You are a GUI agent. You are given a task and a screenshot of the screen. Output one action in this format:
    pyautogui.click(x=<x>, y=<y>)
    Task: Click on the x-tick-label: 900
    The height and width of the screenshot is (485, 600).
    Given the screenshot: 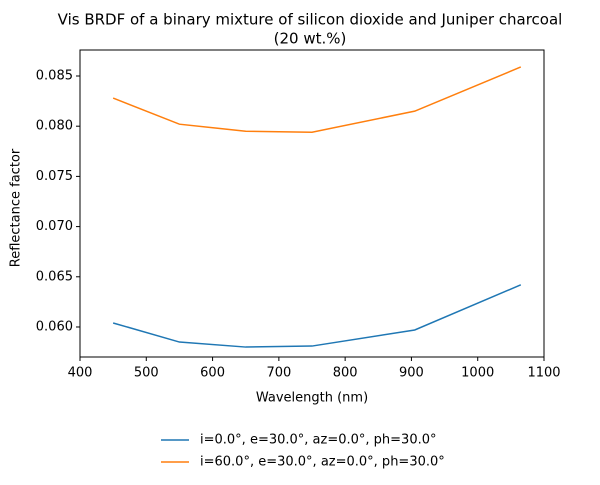 What is the action you would take?
    pyautogui.click(x=411, y=373)
    